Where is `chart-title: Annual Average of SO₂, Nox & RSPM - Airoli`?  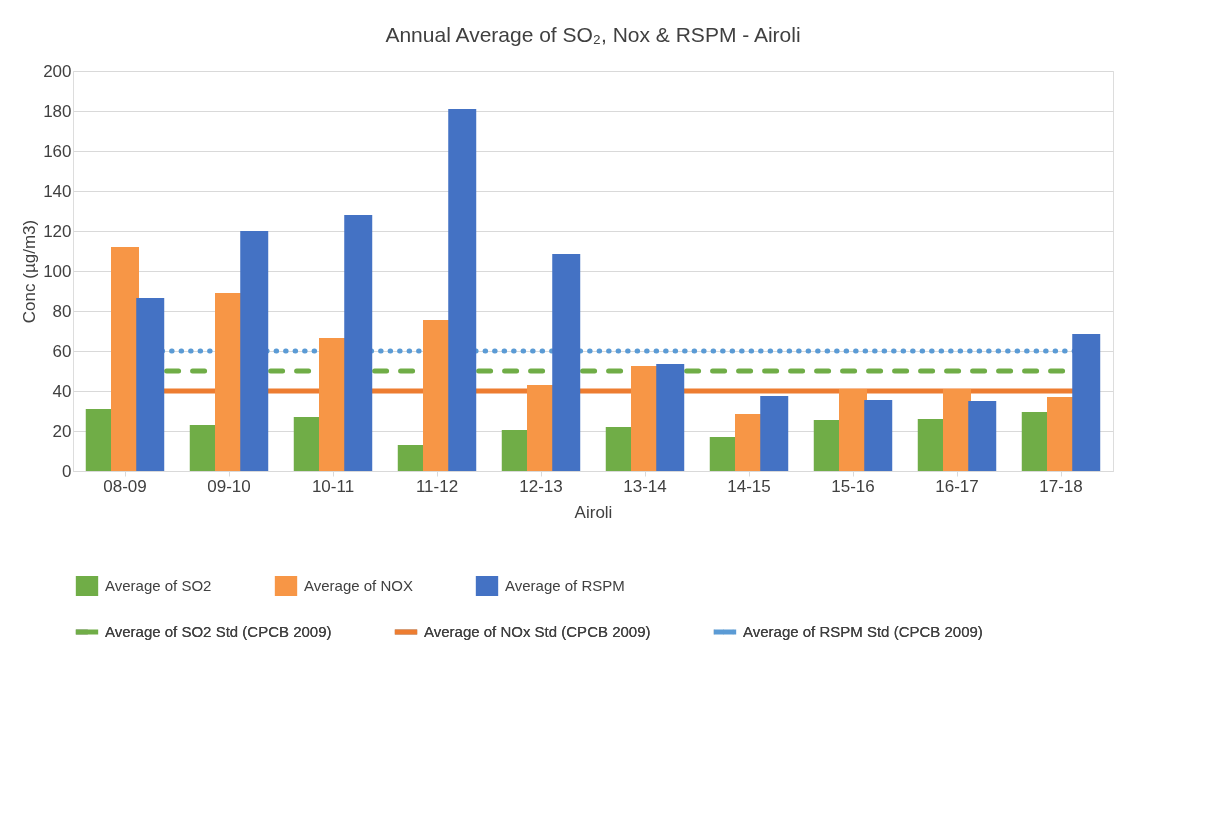 chart-title: Annual Average of SO₂, Nox & RSPM - Airoli is located at coordinates (593, 34).